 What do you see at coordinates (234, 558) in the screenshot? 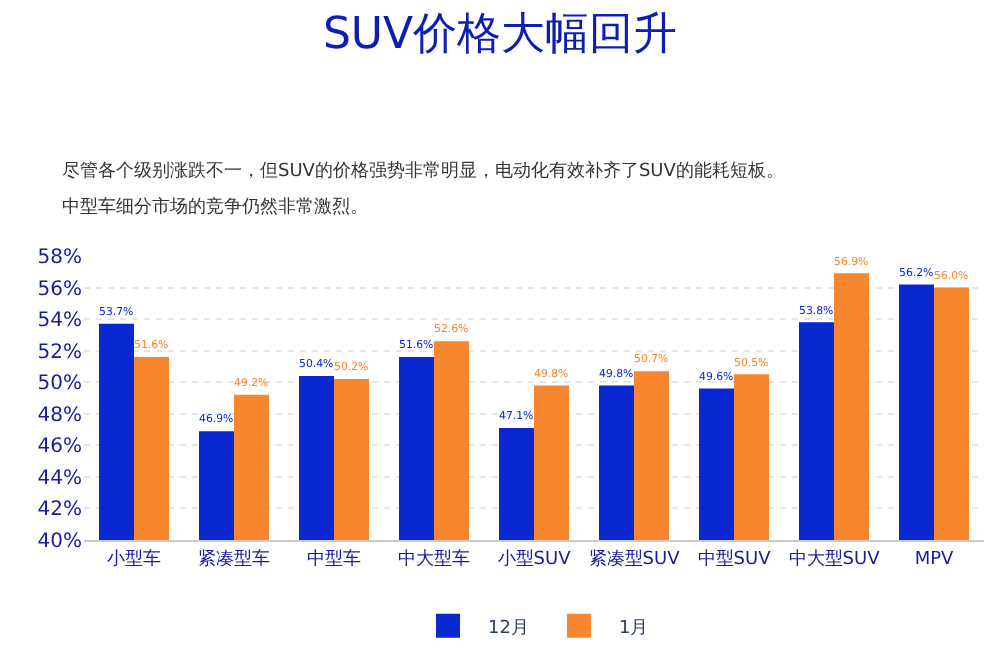
I see `x-tick-label: 紧凑型车` at bounding box center [234, 558].